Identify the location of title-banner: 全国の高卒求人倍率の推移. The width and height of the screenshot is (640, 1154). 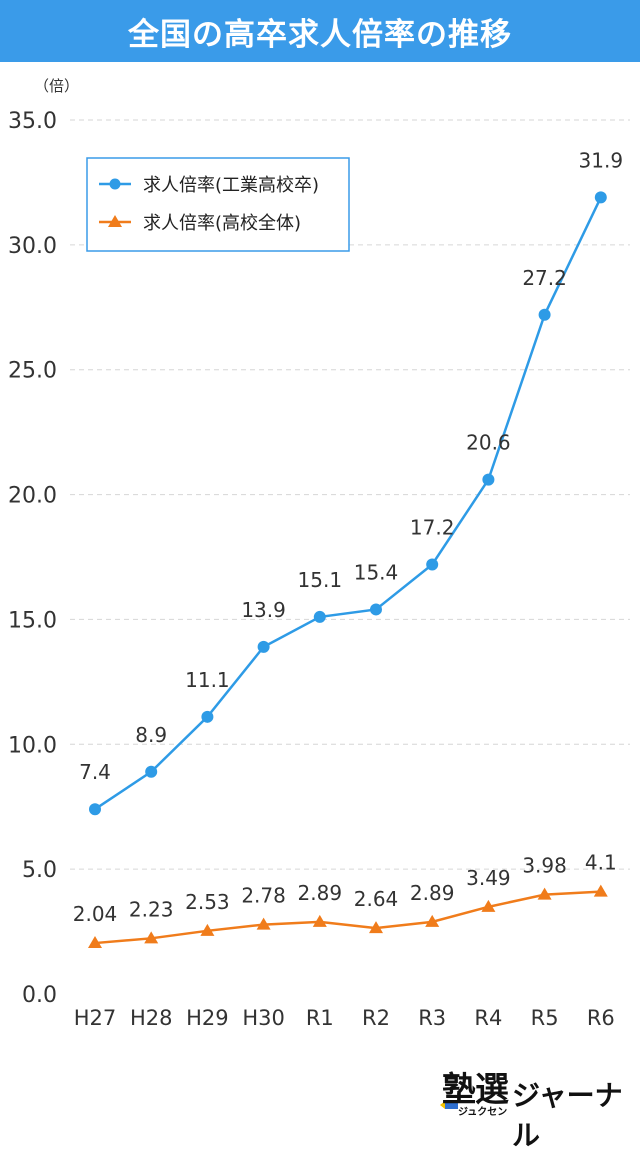
(320, 31).